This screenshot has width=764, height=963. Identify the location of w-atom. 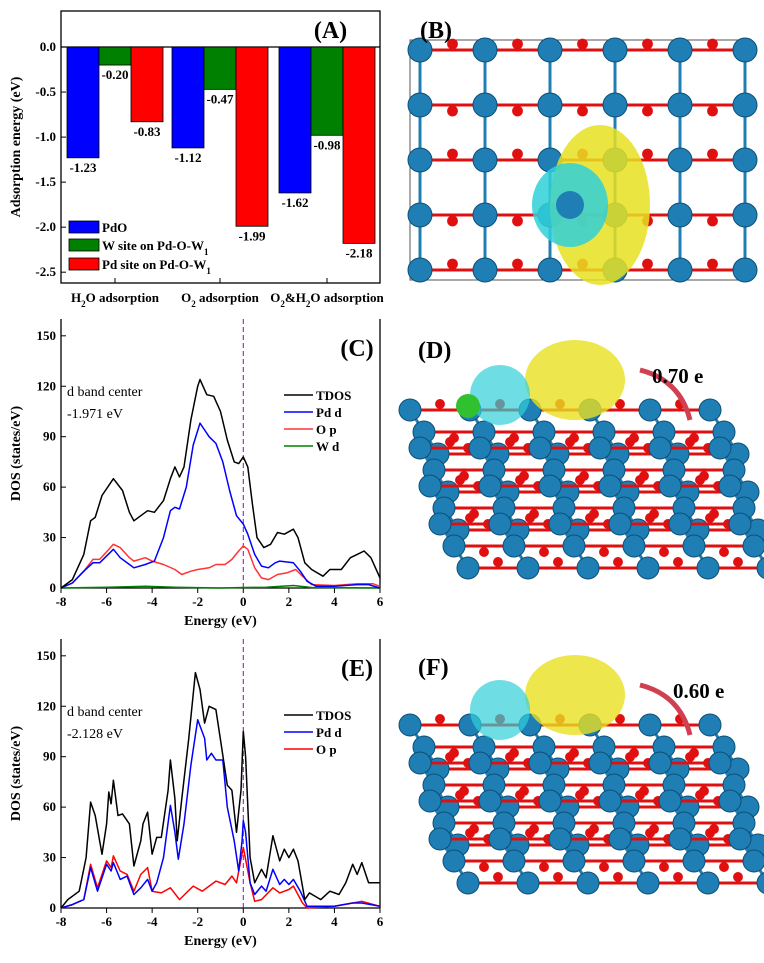
(468, 406).